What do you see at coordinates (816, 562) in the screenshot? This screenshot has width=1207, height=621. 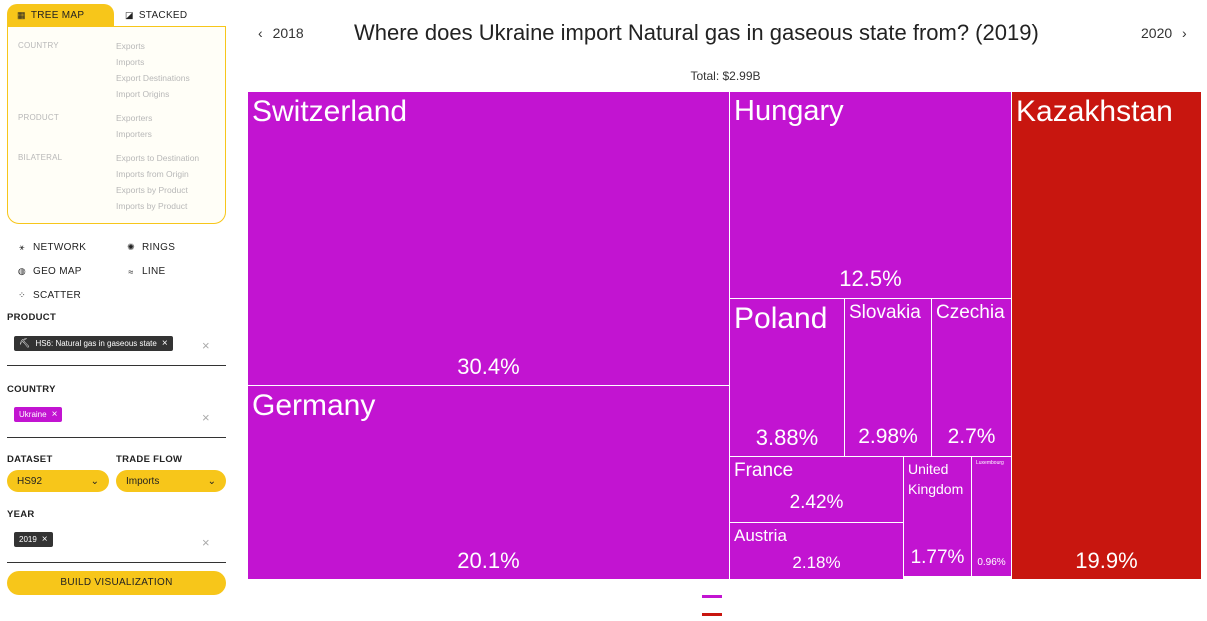 I see `tile-percent: 2.18%` at bounding box center [816, 562].